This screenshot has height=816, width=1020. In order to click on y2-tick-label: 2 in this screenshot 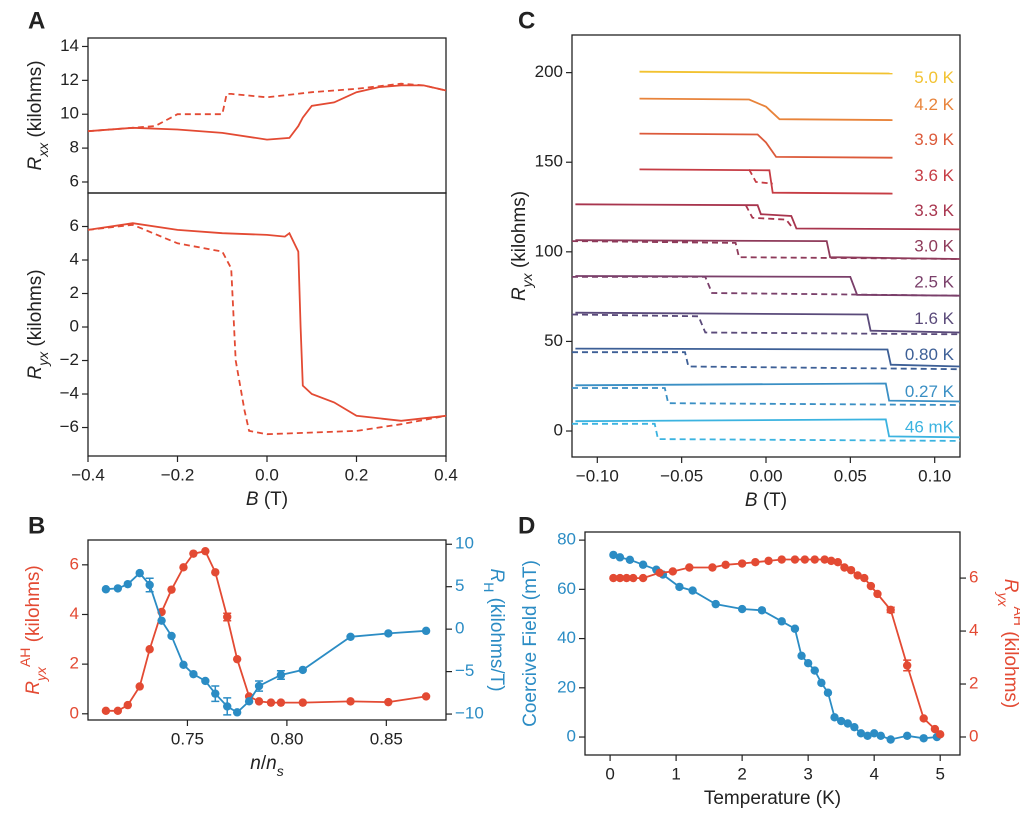, I will do `click(973, 683)`.